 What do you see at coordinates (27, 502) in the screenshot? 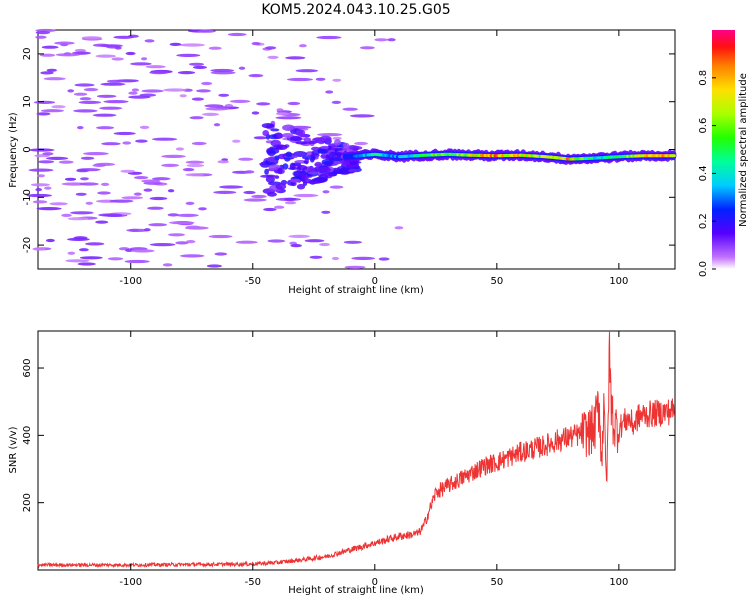
I see `y-tick-label: 200` at bounding box center [27, 502].